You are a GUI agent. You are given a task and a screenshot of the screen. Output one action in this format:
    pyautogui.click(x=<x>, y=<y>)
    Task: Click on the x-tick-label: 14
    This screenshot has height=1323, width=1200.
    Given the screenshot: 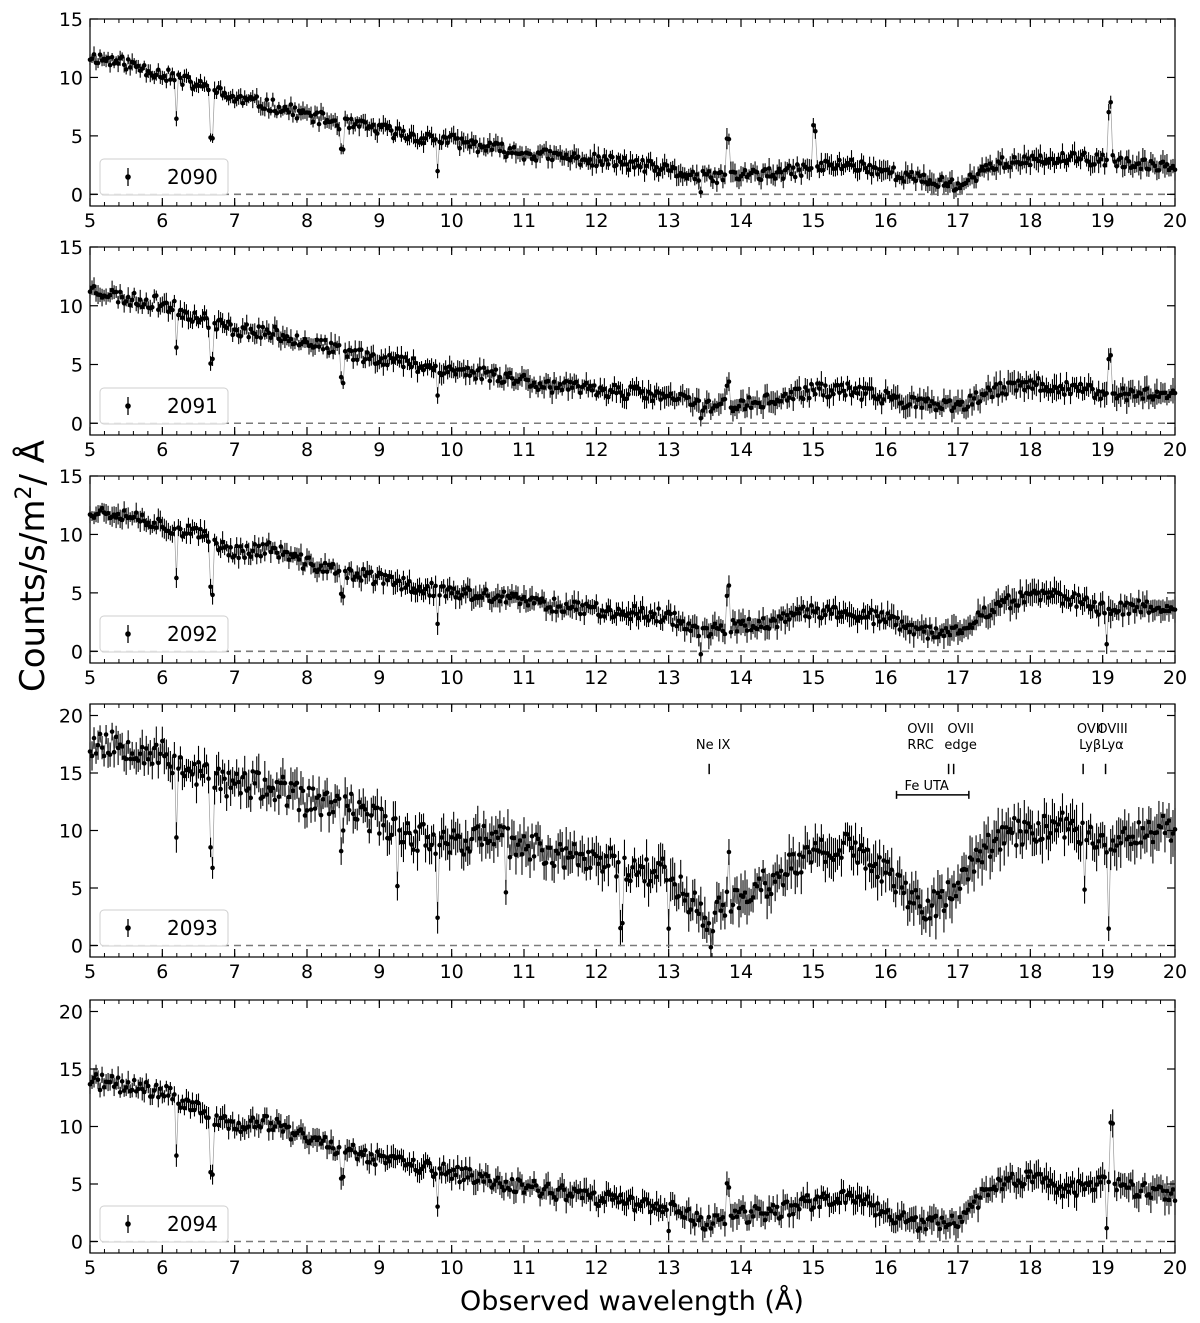 What is the action you would take?
    pyautogui.click(x=741, y=678)
    